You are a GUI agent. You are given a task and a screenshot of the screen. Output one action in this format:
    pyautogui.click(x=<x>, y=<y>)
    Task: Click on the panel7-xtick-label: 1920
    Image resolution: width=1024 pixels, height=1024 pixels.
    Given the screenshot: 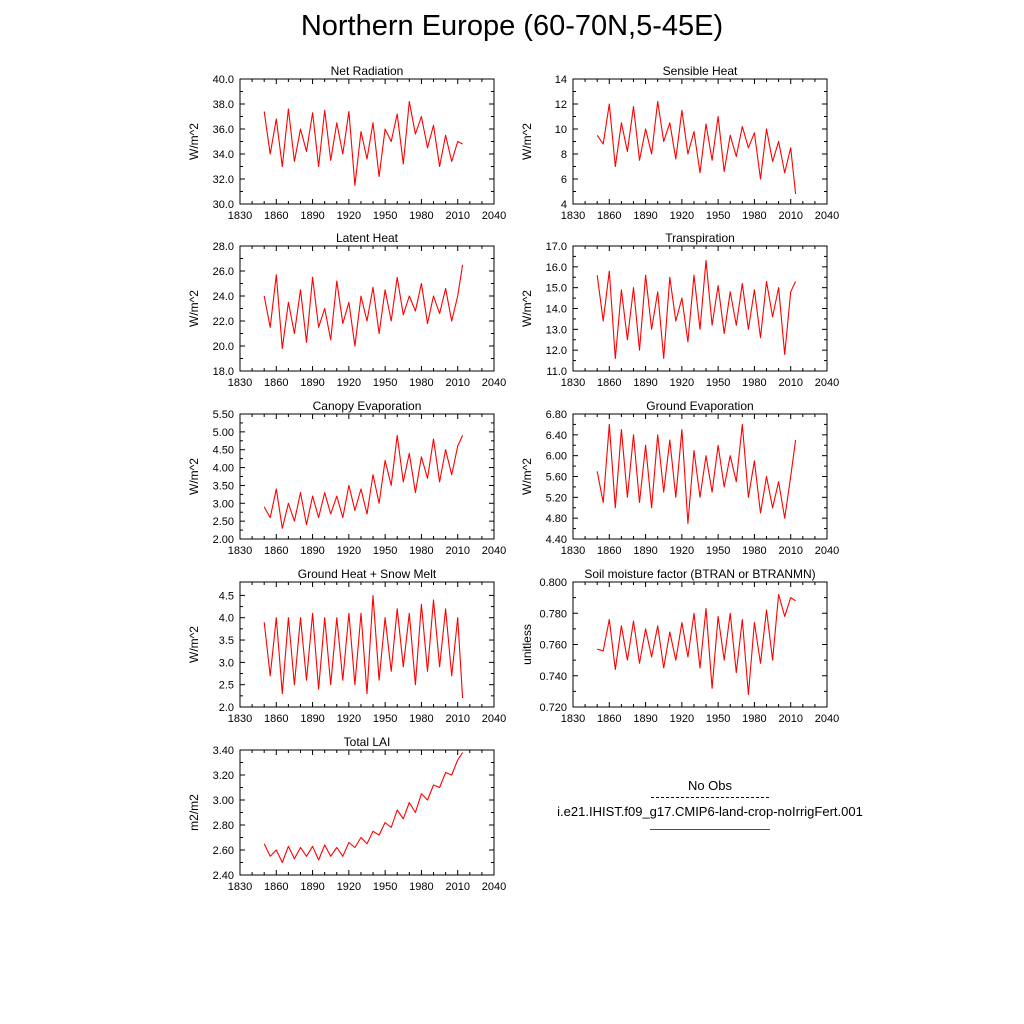 What is the action you would take?
    pyautogui.click(x=349, y=719)
    